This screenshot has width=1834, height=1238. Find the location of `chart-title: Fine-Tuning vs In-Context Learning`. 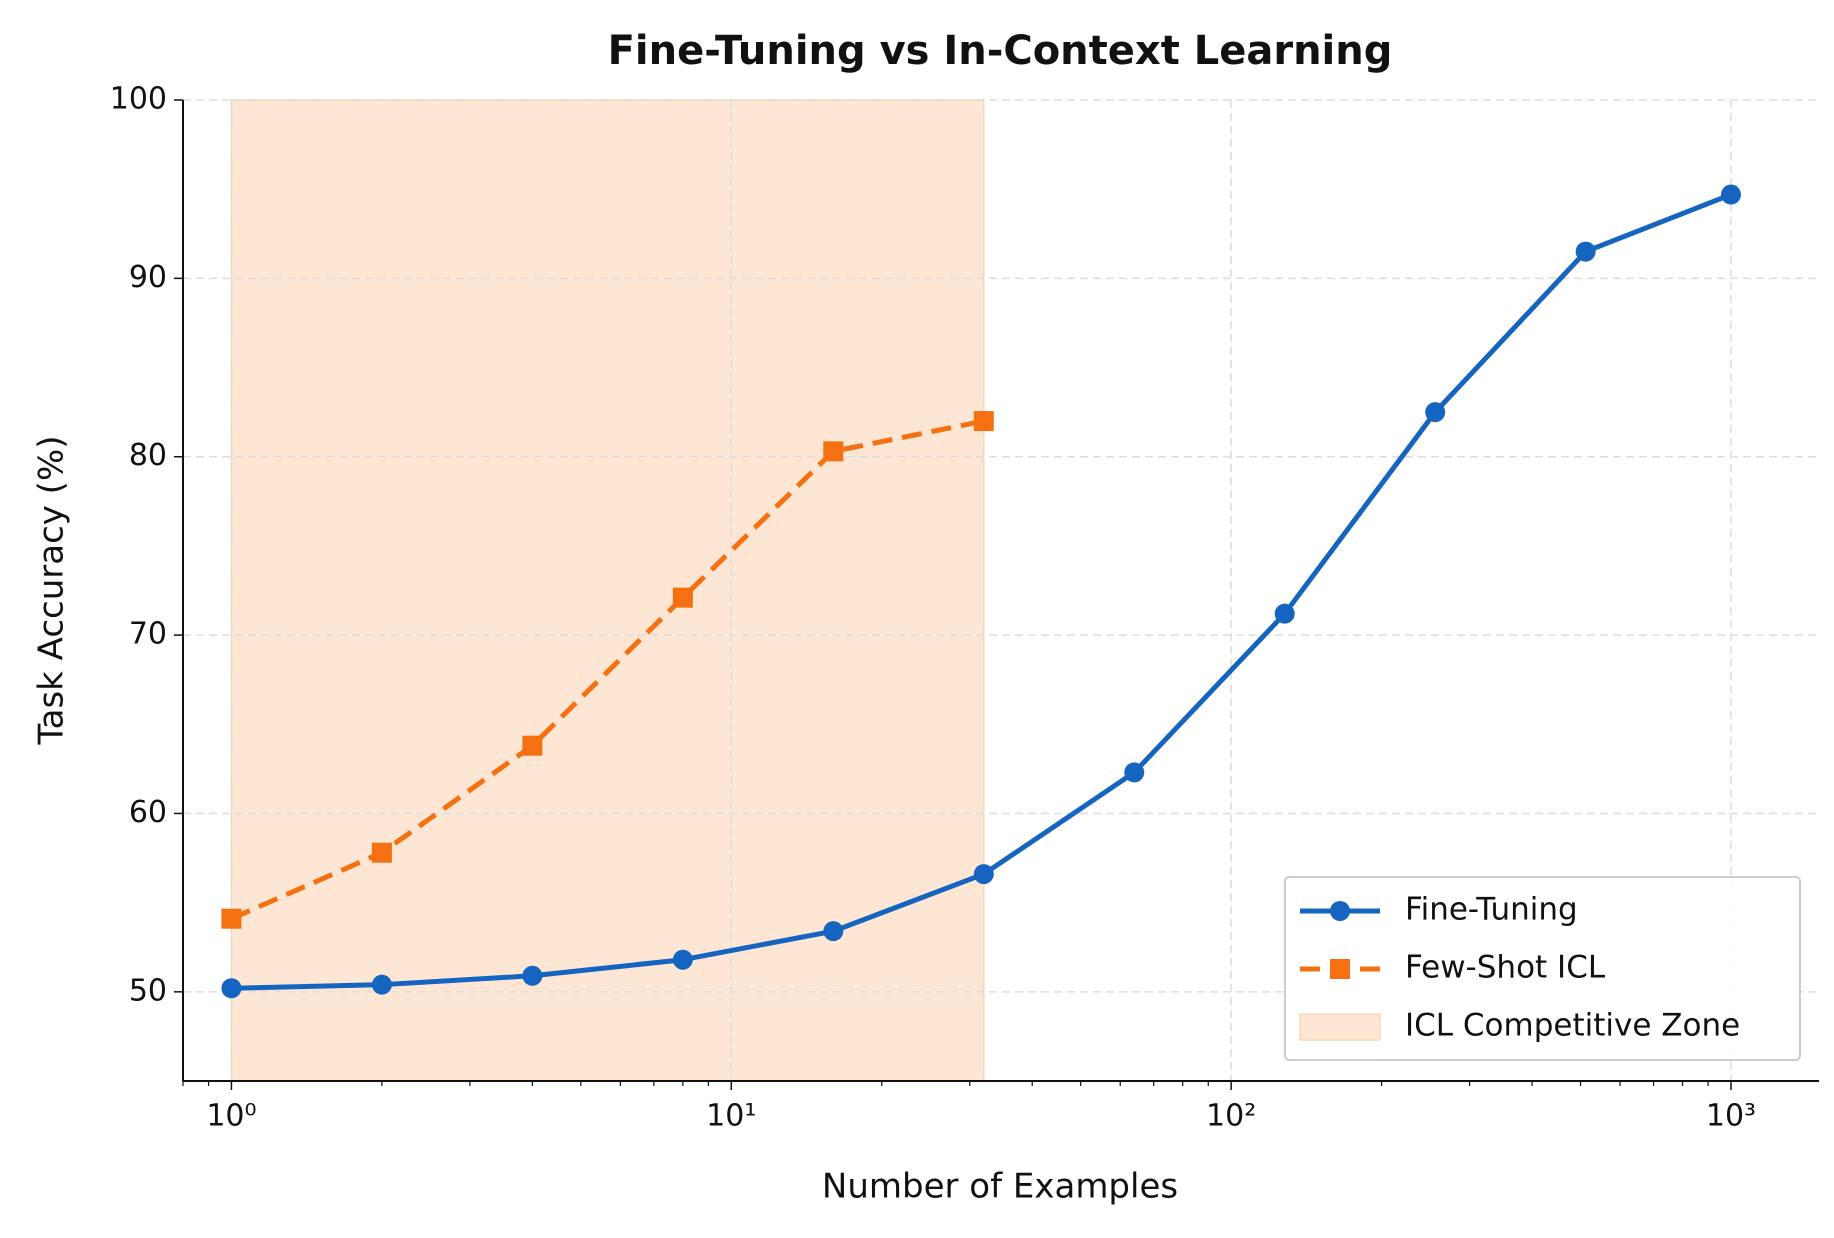

chart-title: Fine-Tuning vs In-Context Learning is located at coordinates (1000, 51).